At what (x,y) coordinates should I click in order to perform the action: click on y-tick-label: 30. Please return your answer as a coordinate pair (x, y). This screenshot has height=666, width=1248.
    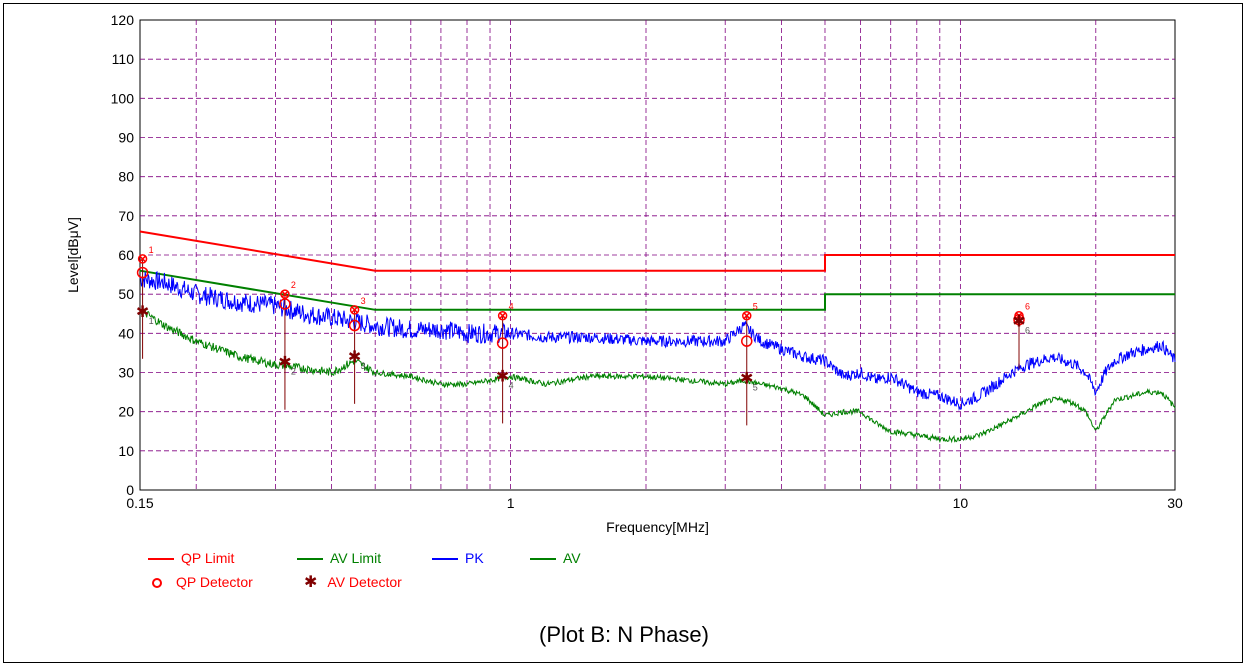
    Looking at the image, I should click on (126, 373).